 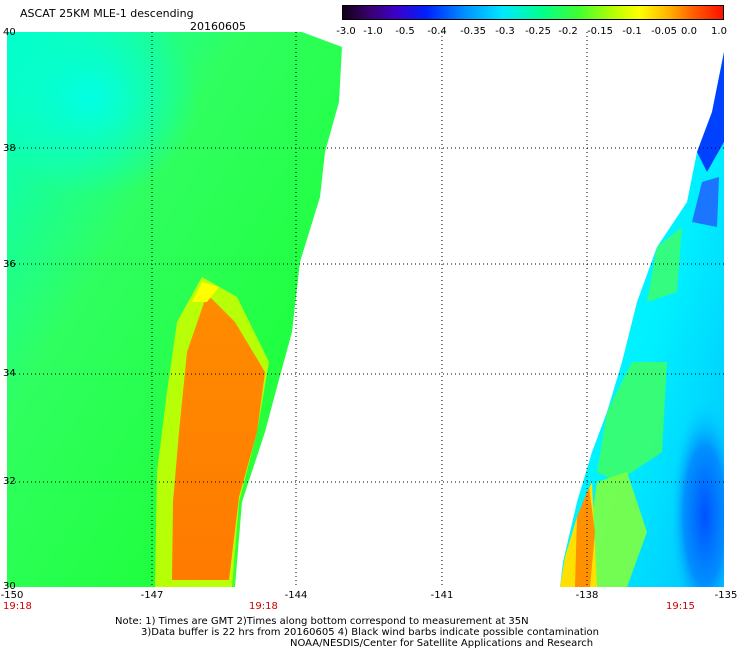 I want to click on lat-label: 38, so click(x=9, y=148).